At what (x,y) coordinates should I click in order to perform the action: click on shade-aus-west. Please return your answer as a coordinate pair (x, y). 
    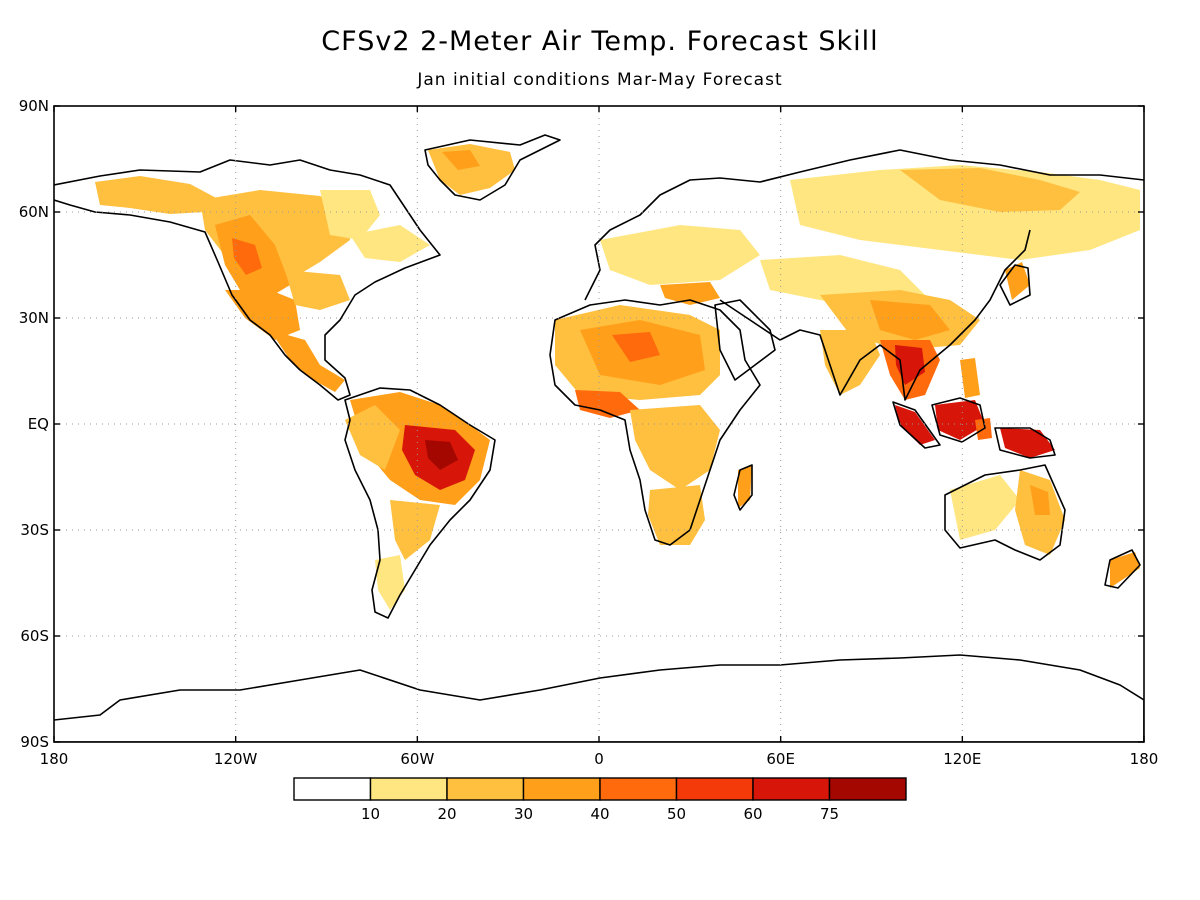
    Looking at the image, I should click on (985, 507).